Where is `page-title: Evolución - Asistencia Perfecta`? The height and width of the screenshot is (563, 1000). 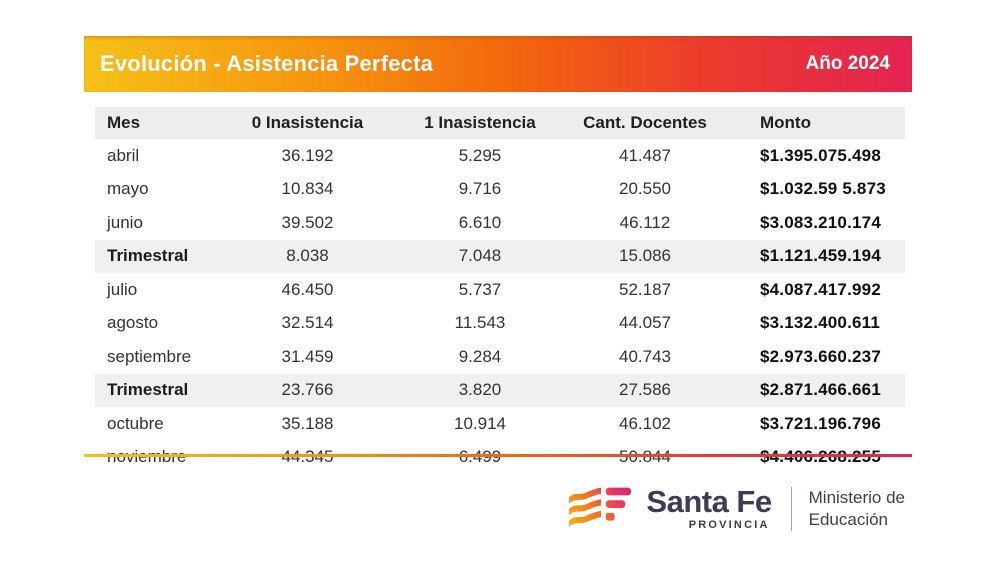 page-title: Evolución - Asistencia Perfecta is located at coordinates (267, 63).